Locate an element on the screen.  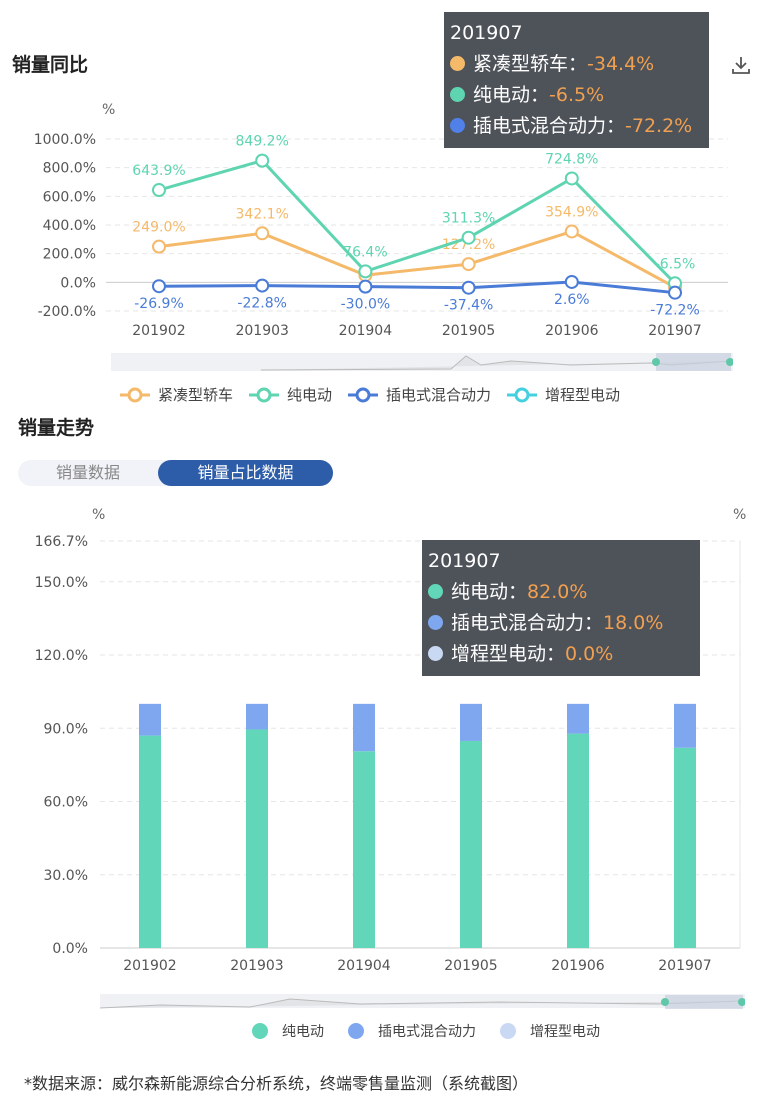
section-title-trend: 销量走势 is located at coordinates (56, 428).